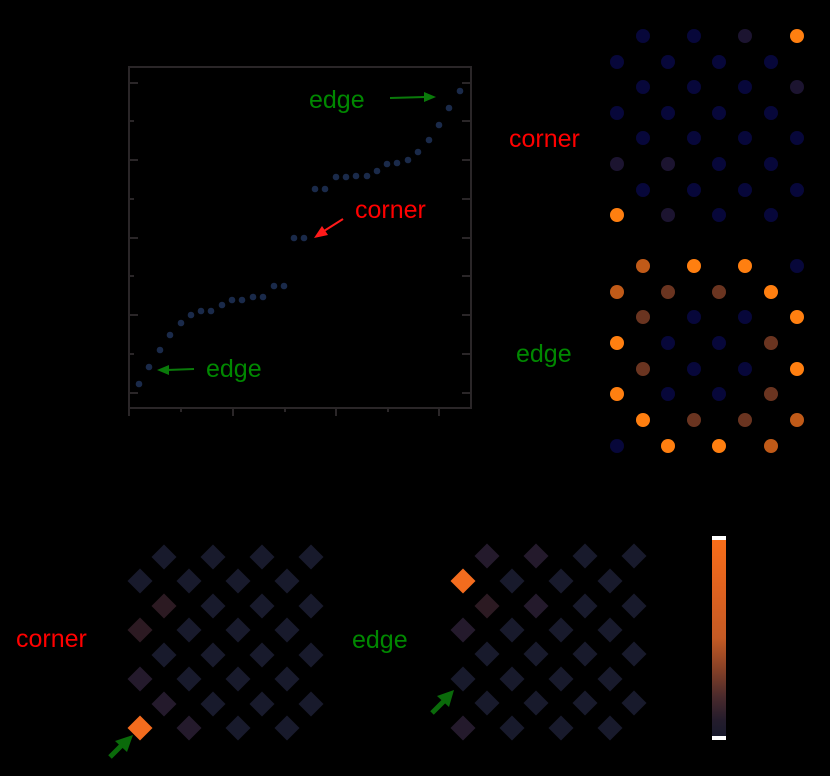  What do you see at coordinates (234, 369) in the screenshot?
I see `plot-edge-label-bottom: edge` at bounding box center [234, 369].